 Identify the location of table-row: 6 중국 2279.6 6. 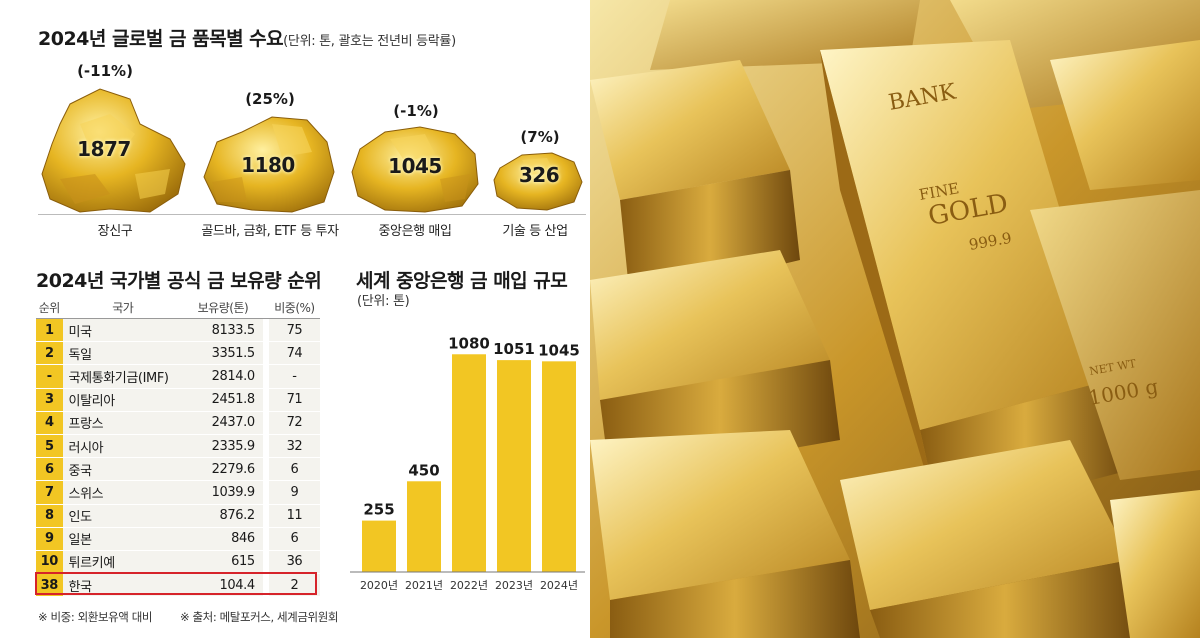
(178, 470).